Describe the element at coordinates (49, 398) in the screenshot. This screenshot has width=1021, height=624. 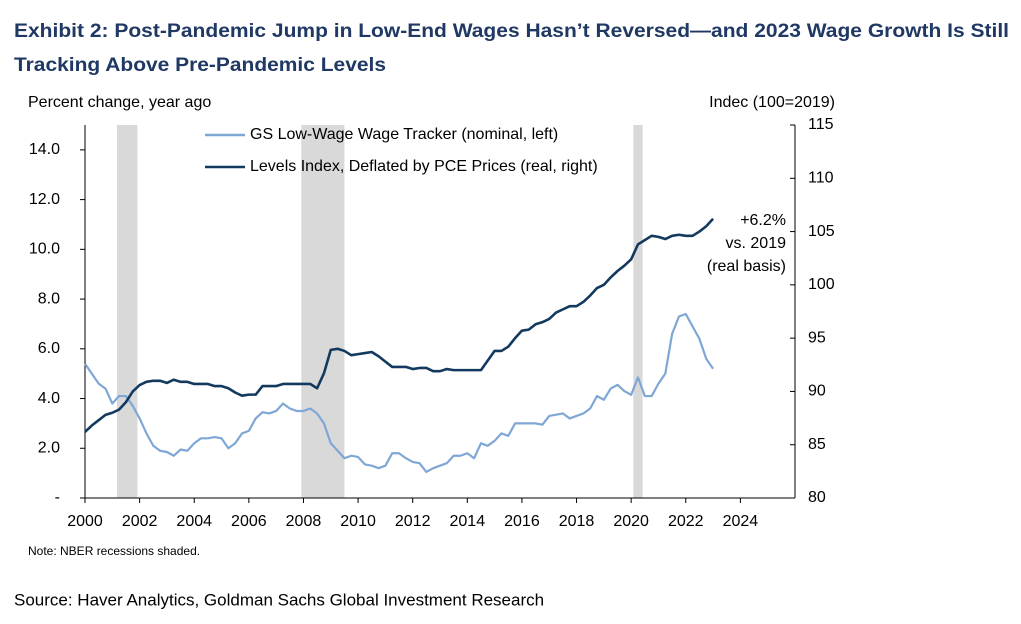
I see `y-tick-label: 4.0` at that location.